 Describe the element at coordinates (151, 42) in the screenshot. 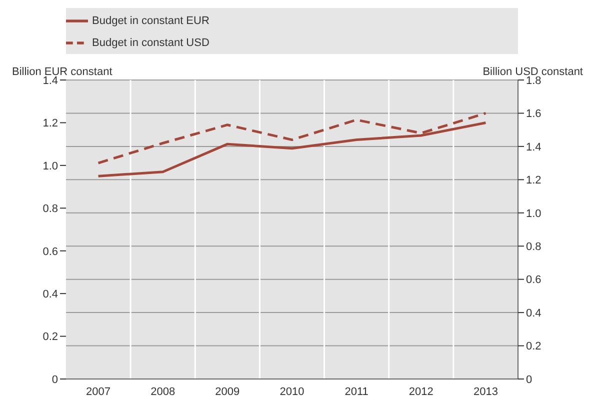

I see `legend-label: Budget in constant USD` at that location.